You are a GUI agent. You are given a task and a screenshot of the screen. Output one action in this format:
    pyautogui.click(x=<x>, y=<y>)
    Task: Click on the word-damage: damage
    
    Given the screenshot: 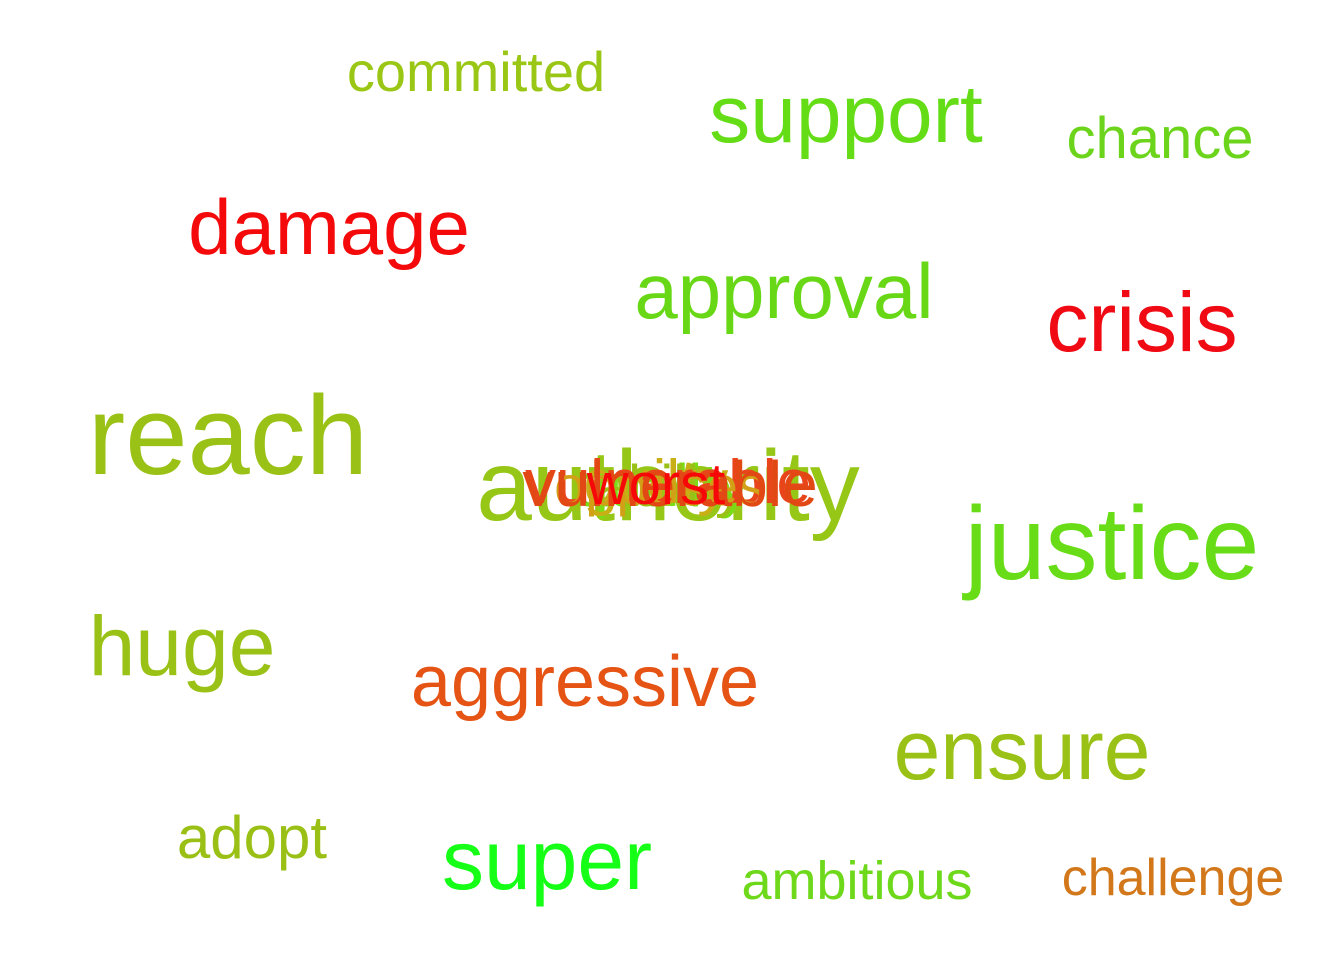 What is the action you would take?
    pyautogui.click(x=329, y=227)
    